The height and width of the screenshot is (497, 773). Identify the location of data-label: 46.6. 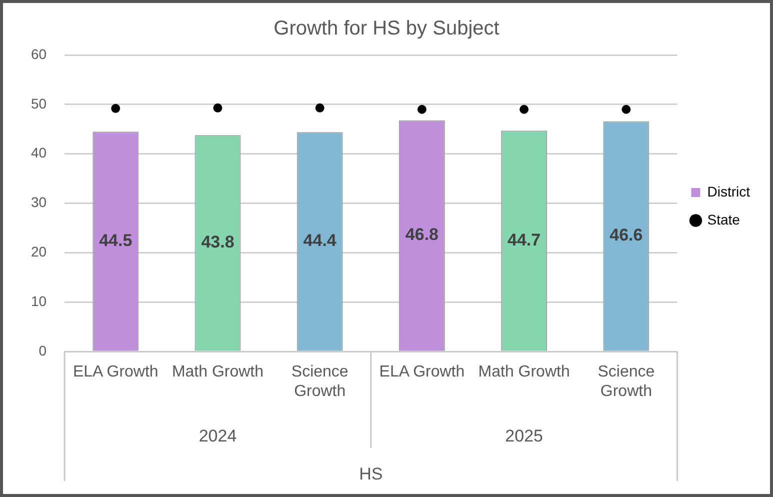
(626, 235).